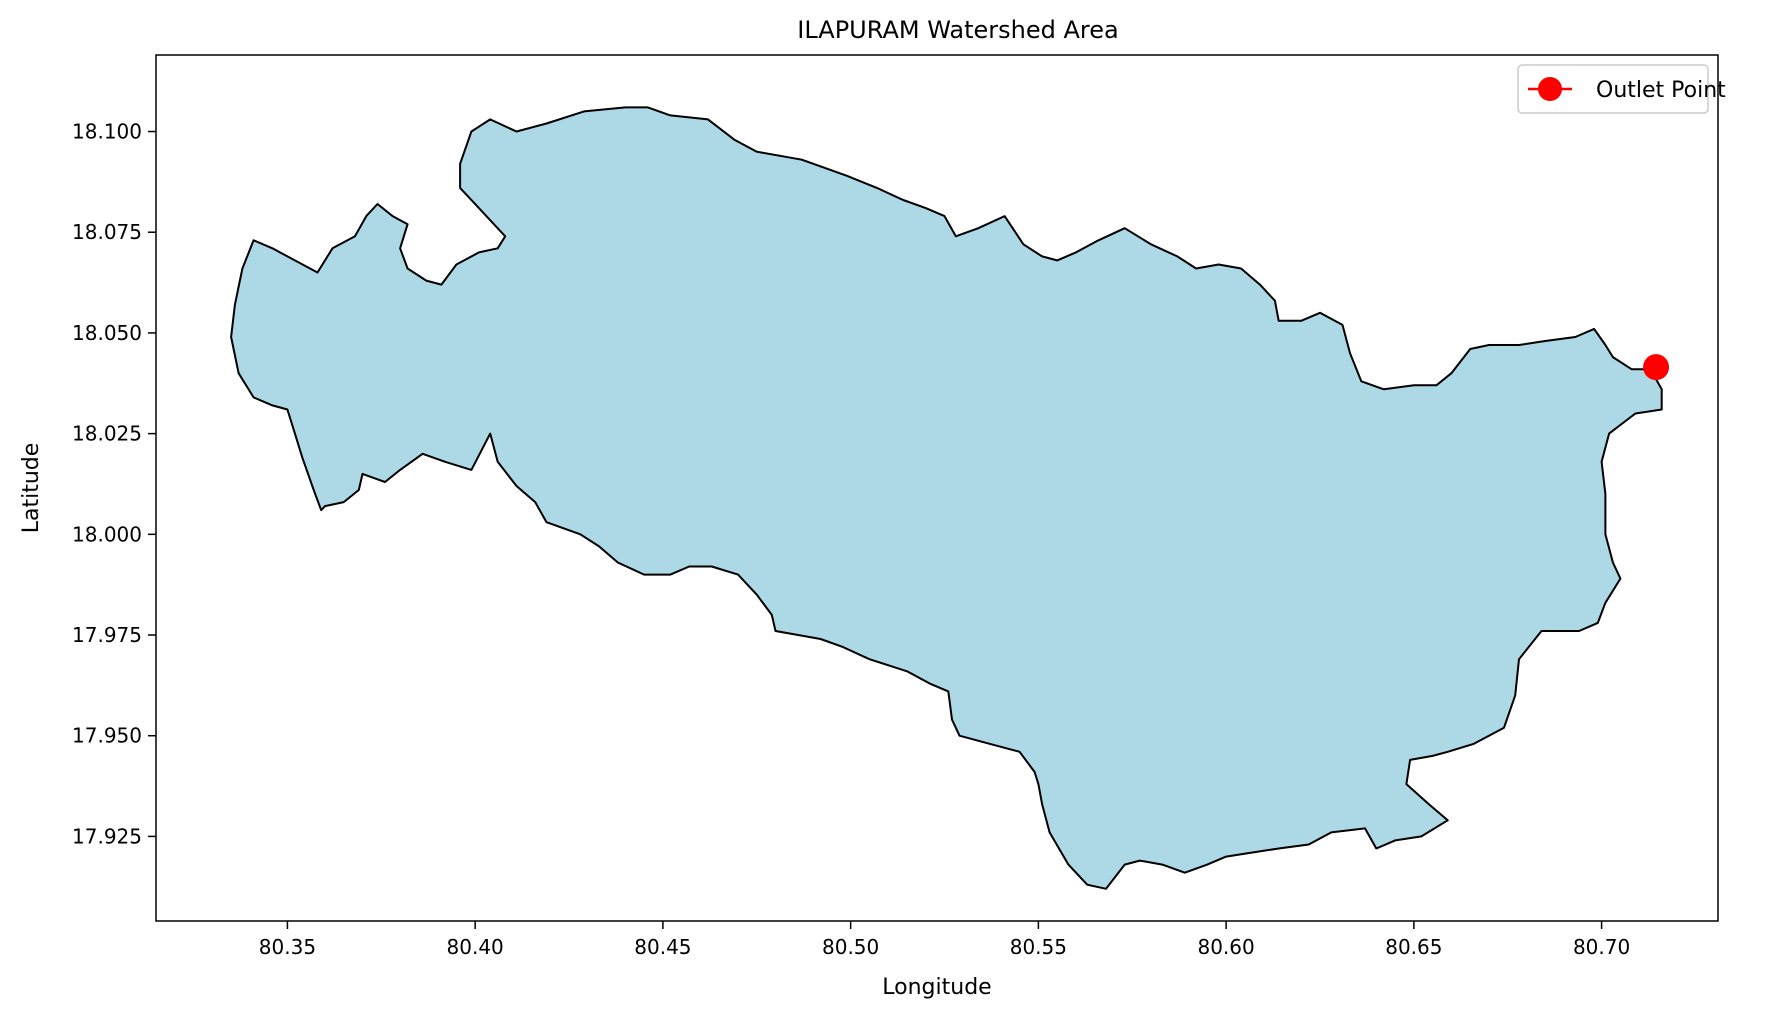 The width and height of the screenshot is (1780, 1014). What do you see at coordinates (107, 736) in the screenshot?
I see `y-tick-label: 17.950` at bounding box center [107, 736].